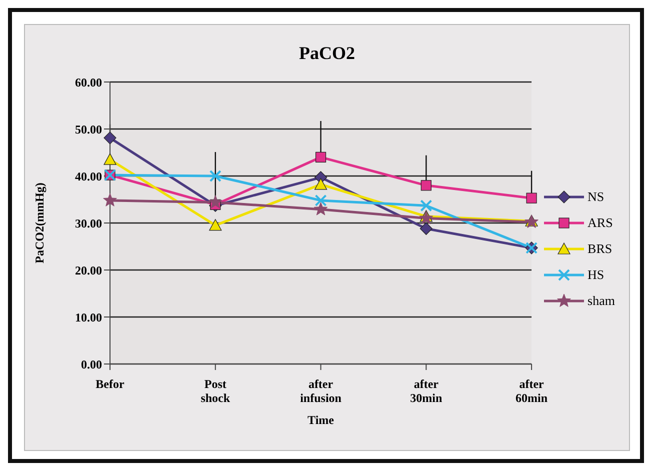 The width and height of the screenshot is (654, 475). Describe the element at coordinates (215, 391) in the screenshot. I see `x-tick-label: Post shock` at that location.